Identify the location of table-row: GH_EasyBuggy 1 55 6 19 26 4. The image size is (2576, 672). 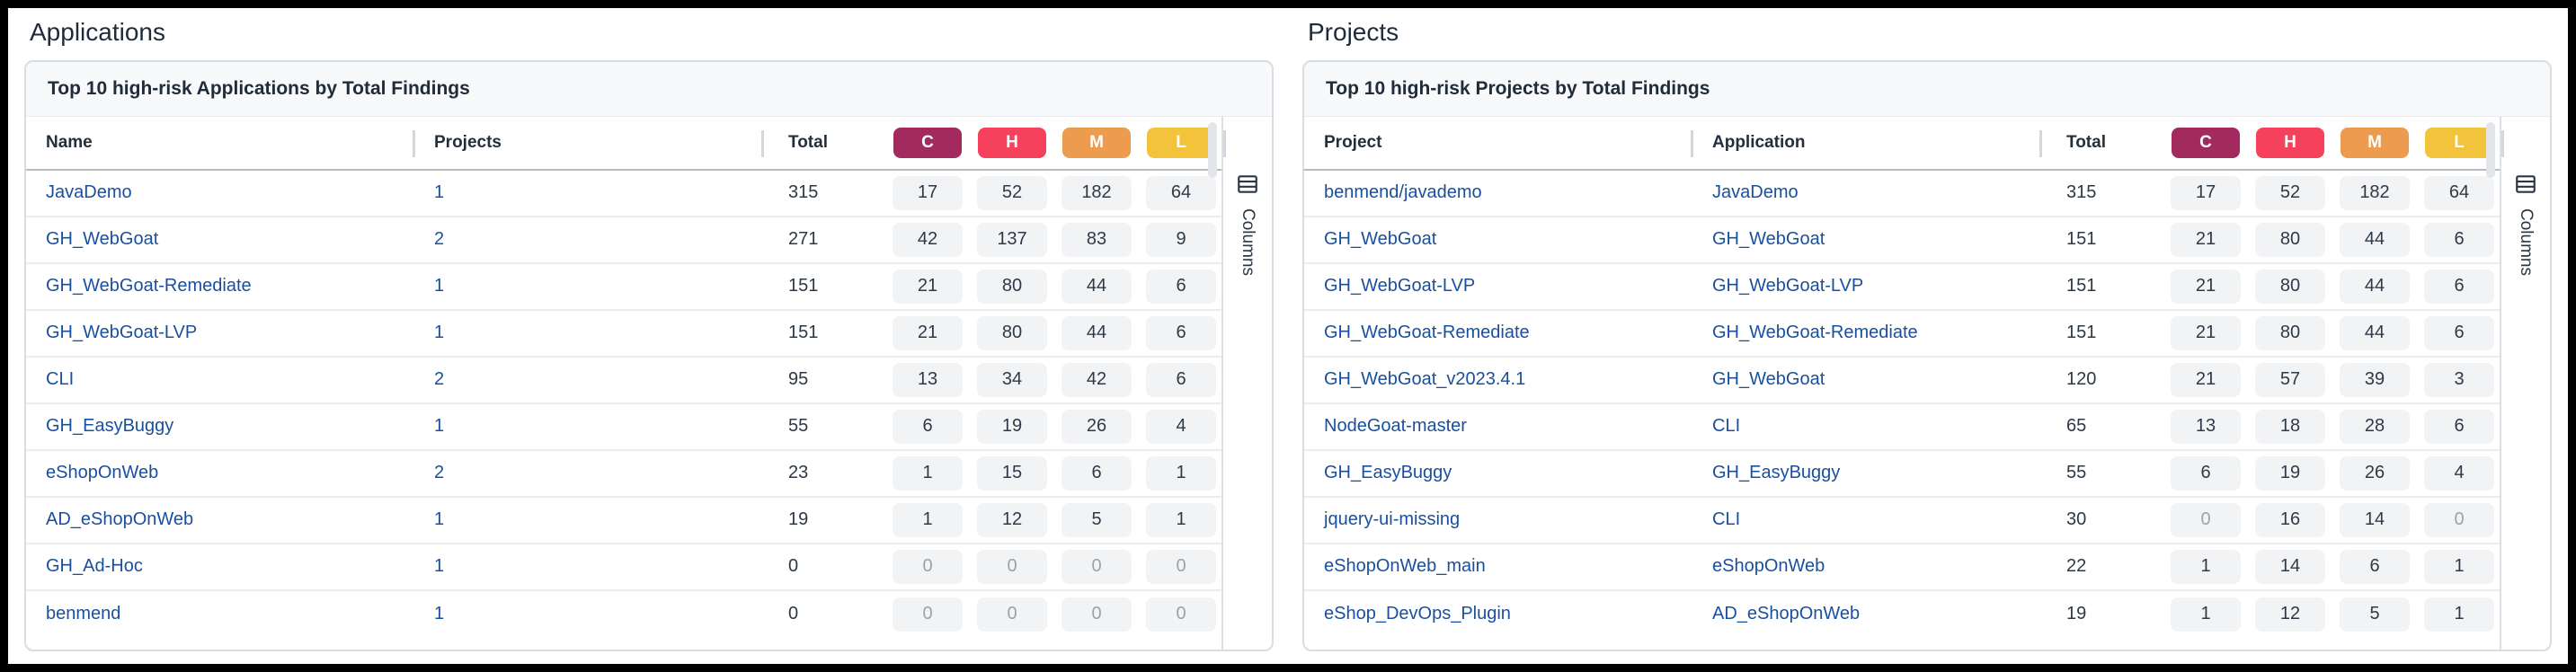
(623, 427).